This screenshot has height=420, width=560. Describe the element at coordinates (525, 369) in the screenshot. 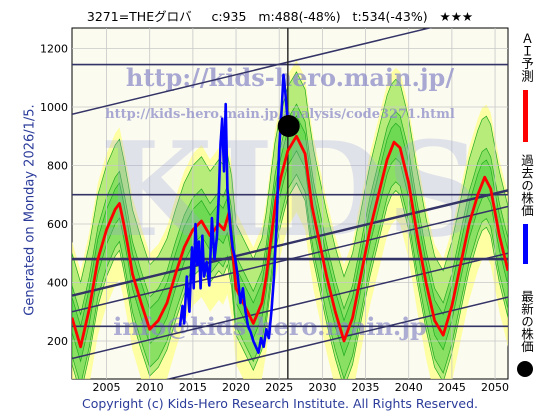

I see `legend-latest-dot` at that location.